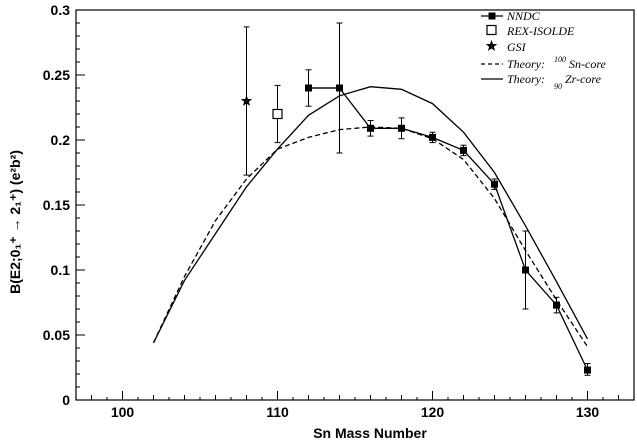  I want to click on y-tick-label: 0.2, so click(61, 140).